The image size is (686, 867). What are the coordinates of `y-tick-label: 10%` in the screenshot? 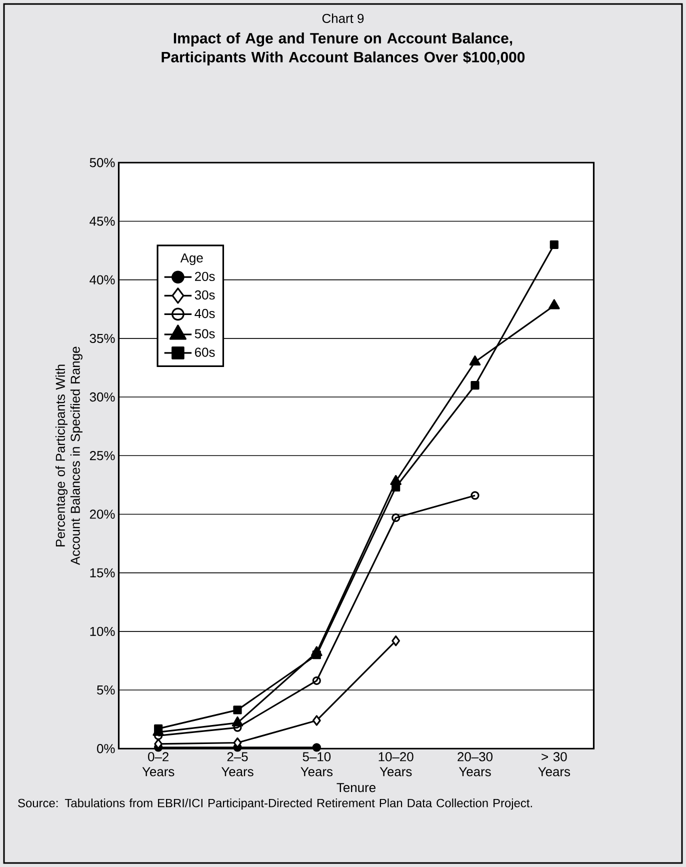 It's located at (102, 631).